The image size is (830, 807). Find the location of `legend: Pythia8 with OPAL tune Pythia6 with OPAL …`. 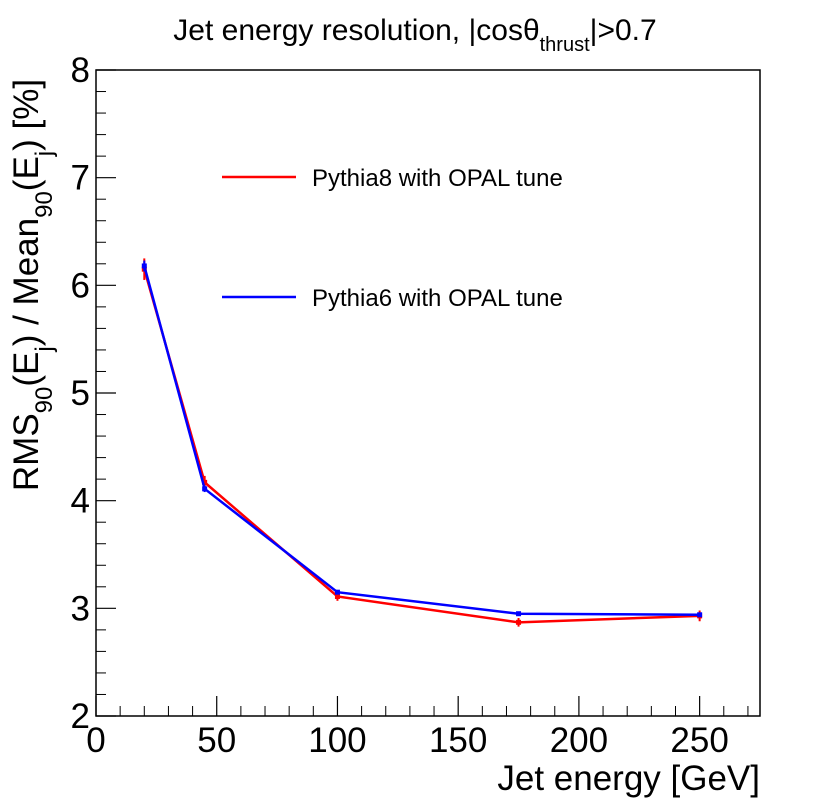

legend: Pythia8 with OPAL tune Pythia6 with OPAL … is located at coordinates (392, 238).